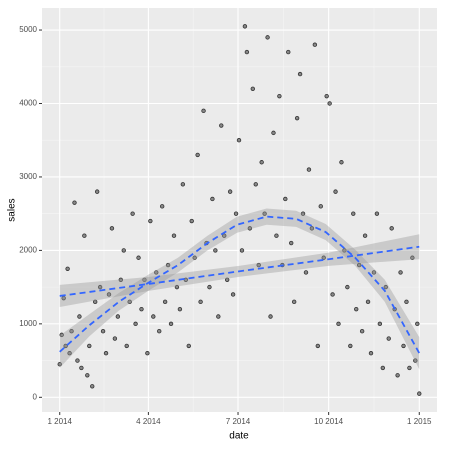 The height and width of the screenshot is (449, 465). Describe the element at coordinates (238, 421) in the screenshot. I see `x-tick-label: 7 2014` at that location.